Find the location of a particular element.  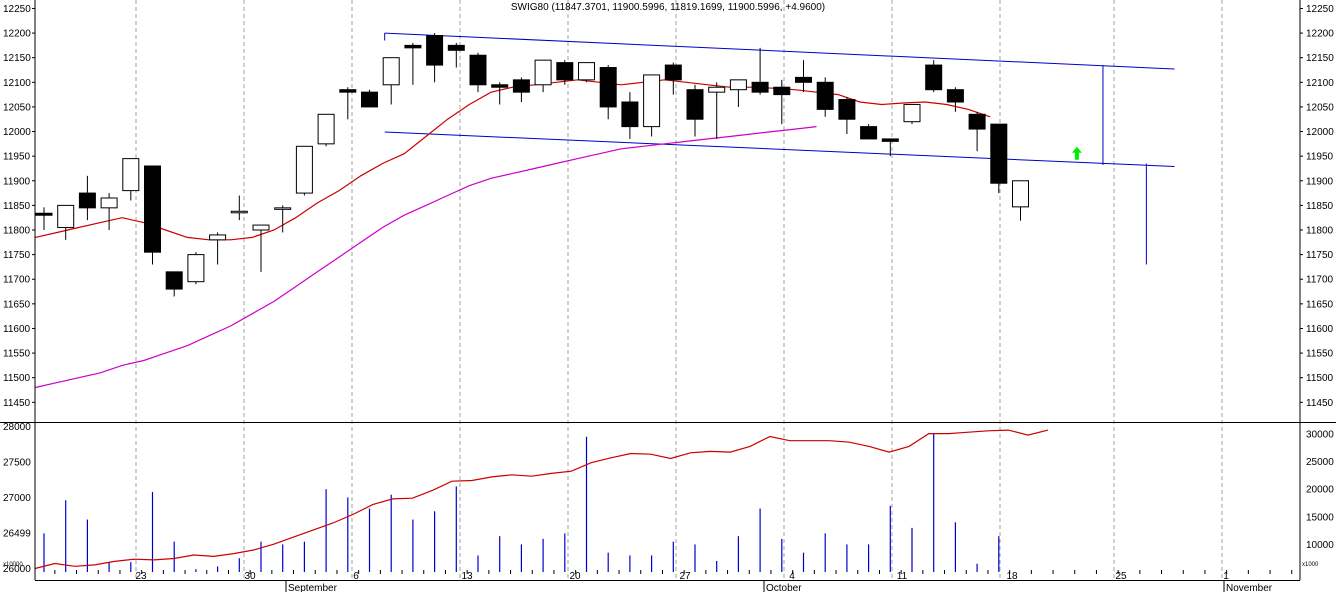

month-label-0: September is located at coordinates (313, 587).